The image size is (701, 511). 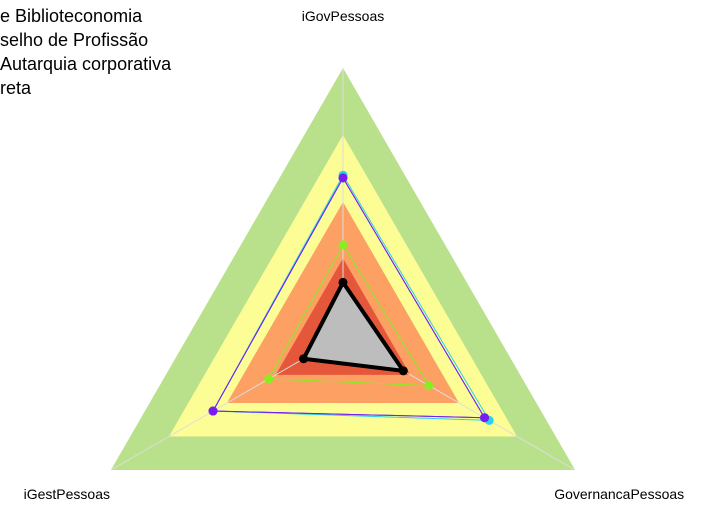 What do you see at coordinates (619, 494) in the screenshot?
I see `axis-label: GovernancaPessoas` at bounding box center [619, 494].